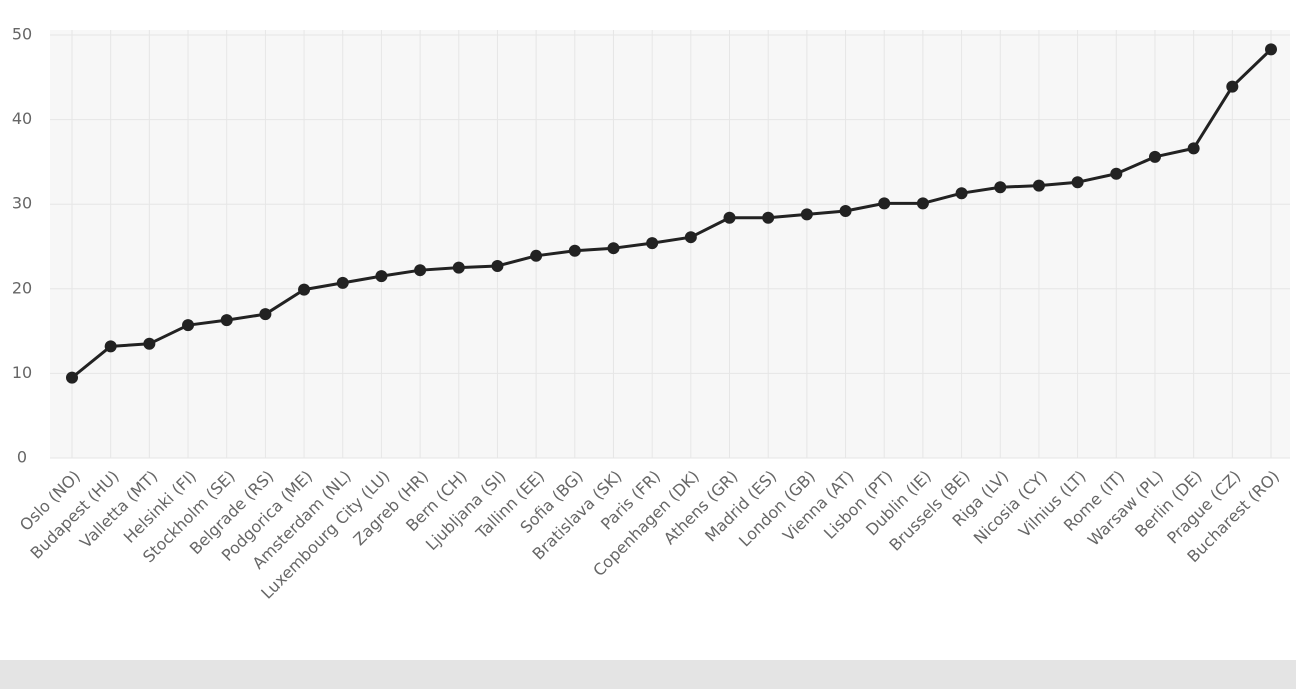 Image resolution: width=1296 pixels, height=693 pixels. Describe the element at coordinates (22, 203) in the screenshot. I see `y-tick-label: 30` at that location.